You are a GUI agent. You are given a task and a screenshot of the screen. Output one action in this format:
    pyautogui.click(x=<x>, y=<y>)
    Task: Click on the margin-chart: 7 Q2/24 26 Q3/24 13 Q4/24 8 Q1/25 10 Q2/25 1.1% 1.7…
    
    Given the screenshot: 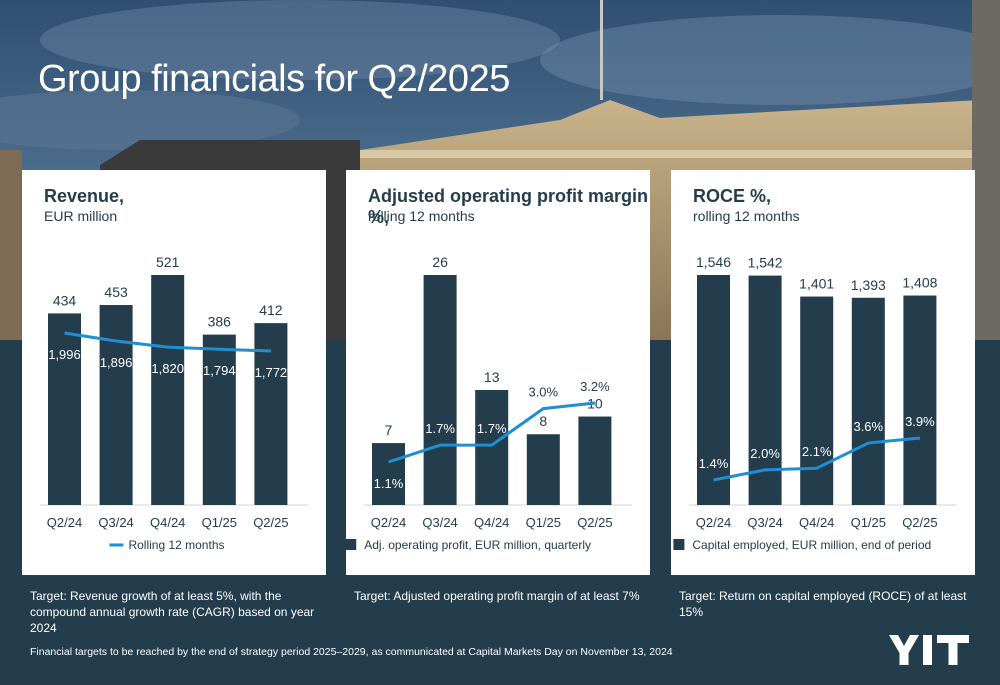 What is the action you would take?
    pyautogui.click(x=489, y=403)
    